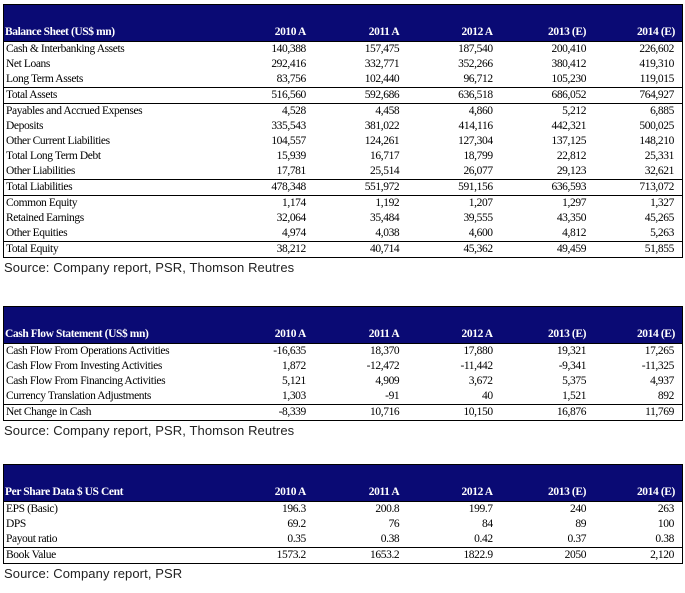  What do you see at coordinates (542, 80) in the screenshot?
I see `value-cell: 105,230` at bounding box center [542, 80].